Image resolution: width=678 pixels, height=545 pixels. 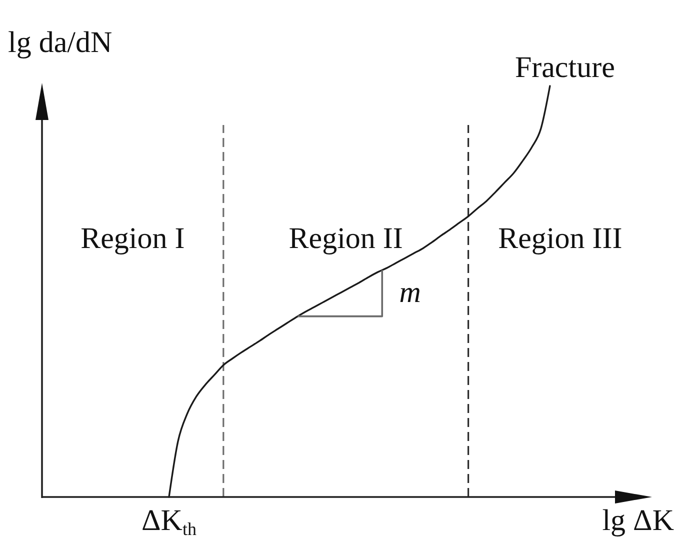 I want to click on annotation: m, so click(x=410, y=293).